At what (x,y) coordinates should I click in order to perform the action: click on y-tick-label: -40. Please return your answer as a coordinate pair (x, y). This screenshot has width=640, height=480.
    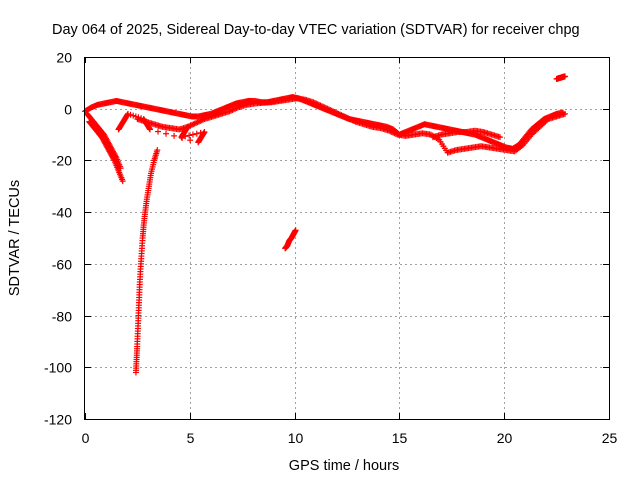
    Looking at the image, I should click on (62, 213).